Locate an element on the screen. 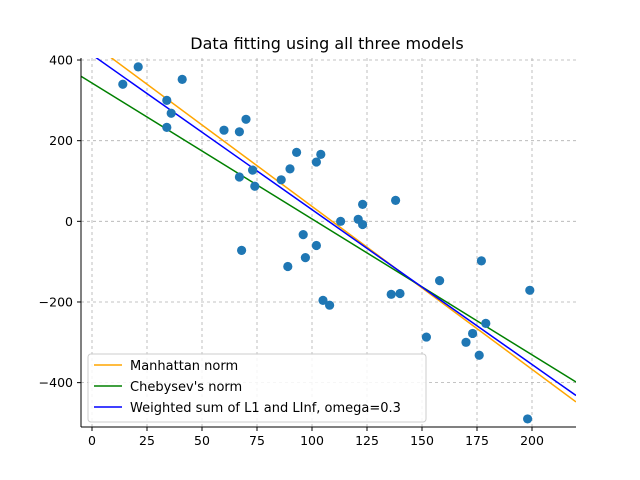 The image size is (640, 480). x-tick-label: 125 is located at coordinates (367, 440).